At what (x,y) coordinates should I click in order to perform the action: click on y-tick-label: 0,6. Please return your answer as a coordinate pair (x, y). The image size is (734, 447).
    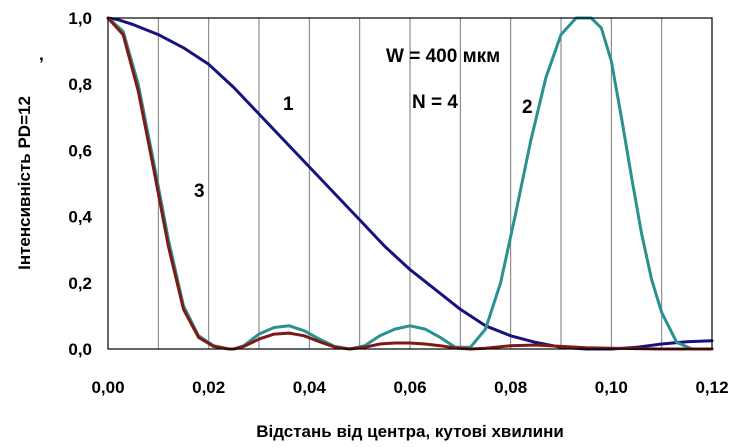
    Looking at the image, I should click on (80, 150).